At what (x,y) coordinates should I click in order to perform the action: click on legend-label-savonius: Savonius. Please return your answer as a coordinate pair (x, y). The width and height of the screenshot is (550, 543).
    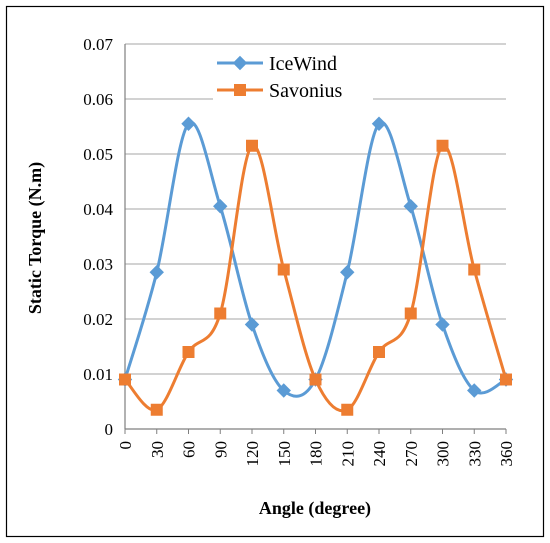
    Looking at the image, I should click on (306, 91).